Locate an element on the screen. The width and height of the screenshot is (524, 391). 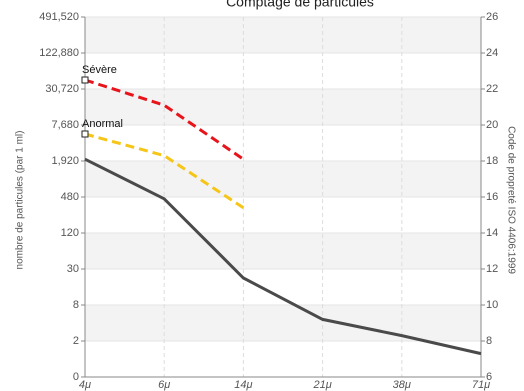
y2-tick-label: 20 is located at coordinates (492, 125).